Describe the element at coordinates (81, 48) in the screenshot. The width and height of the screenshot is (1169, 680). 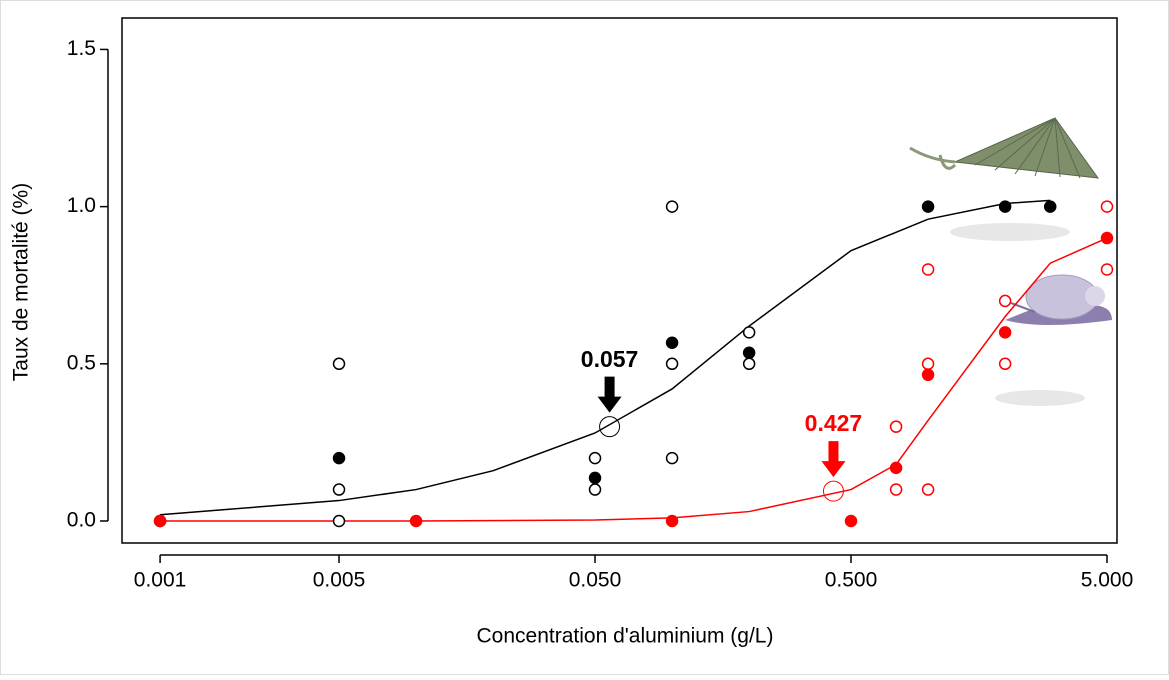
I see `y-tick-label: 1.5` at that location.